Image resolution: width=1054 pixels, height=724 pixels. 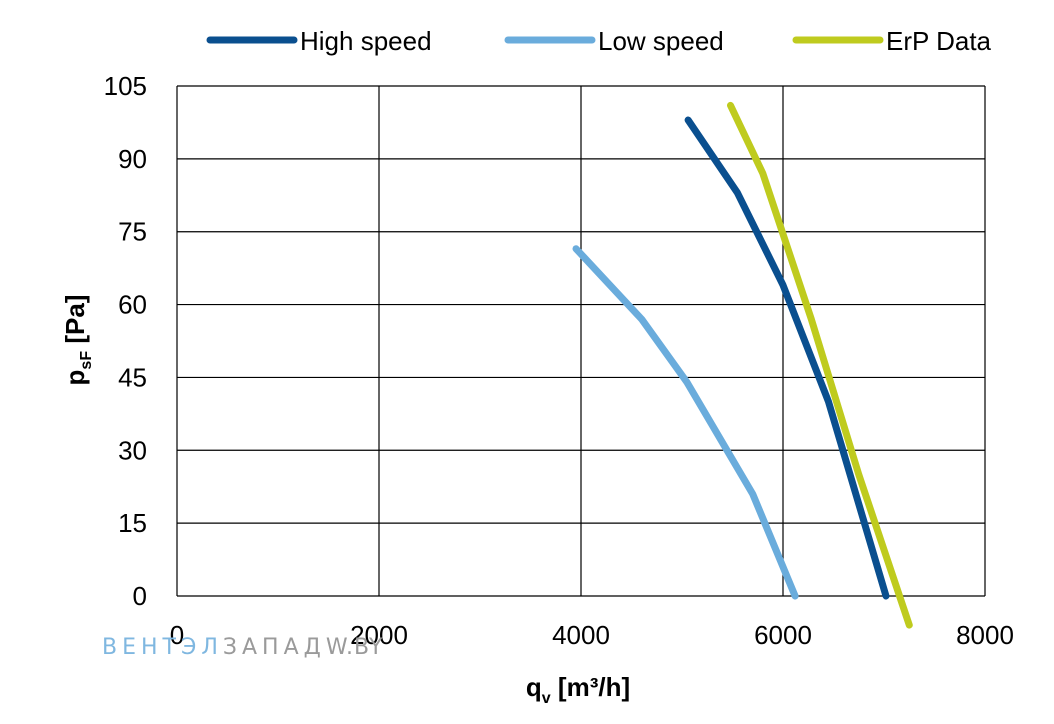 What do you see at coordinates (783, 635) in the screenshot?
I see `x-tick-label: 6000` at bounding box center [783, 635].